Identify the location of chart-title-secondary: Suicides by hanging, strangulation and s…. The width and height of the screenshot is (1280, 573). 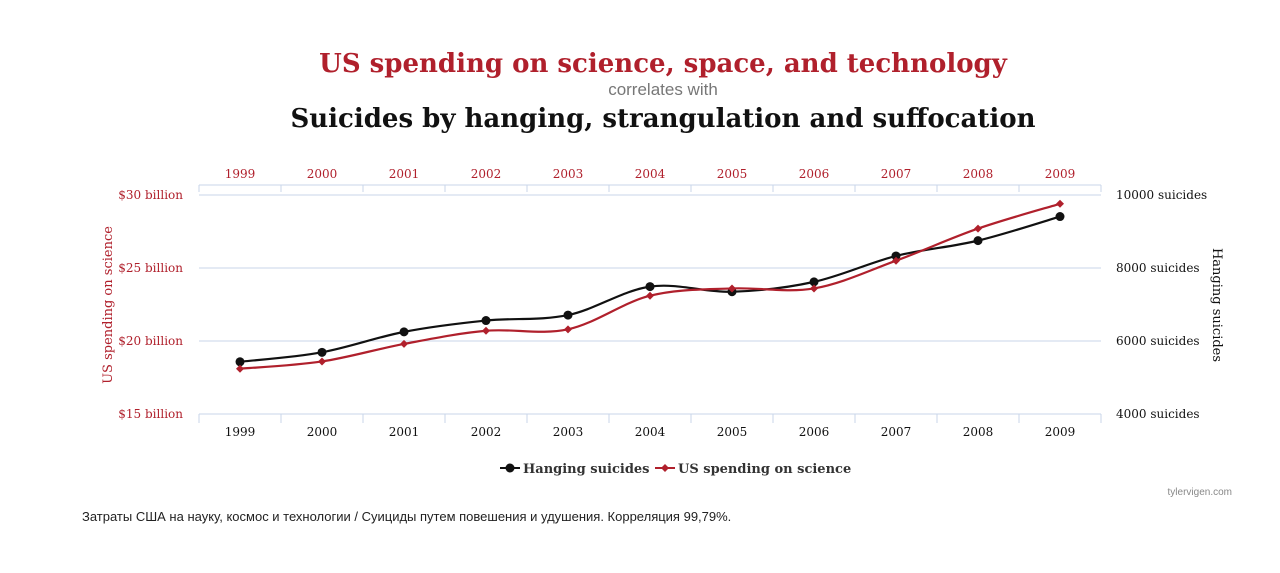
(662, 119).